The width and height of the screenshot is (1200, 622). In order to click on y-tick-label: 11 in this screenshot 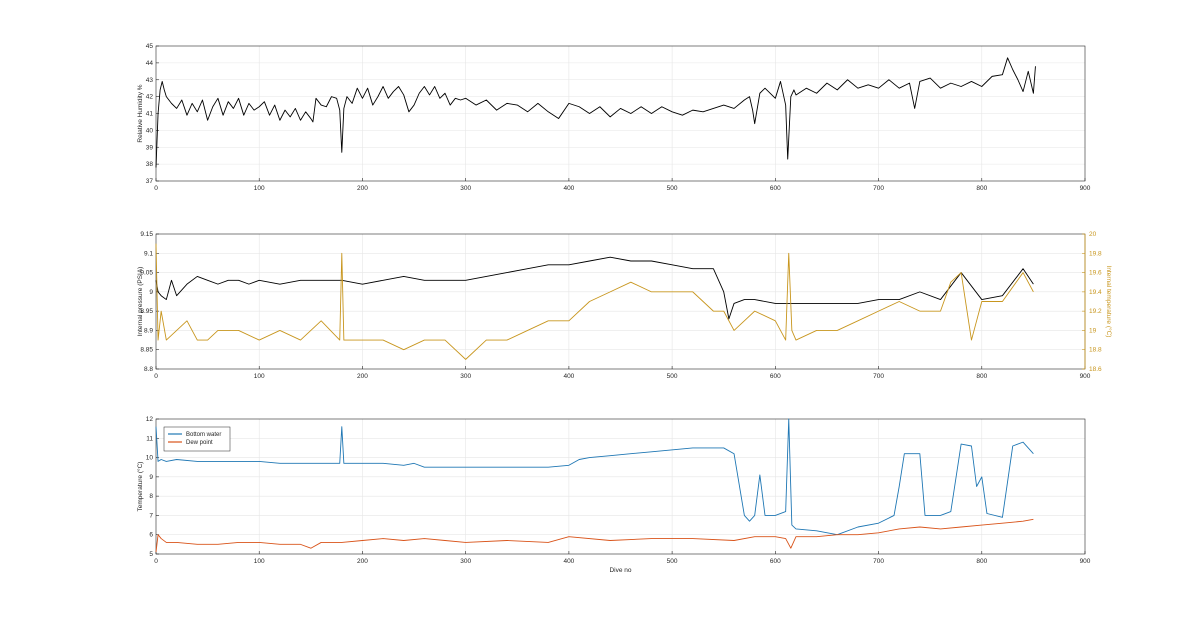, I will do `click(149, 438)`.